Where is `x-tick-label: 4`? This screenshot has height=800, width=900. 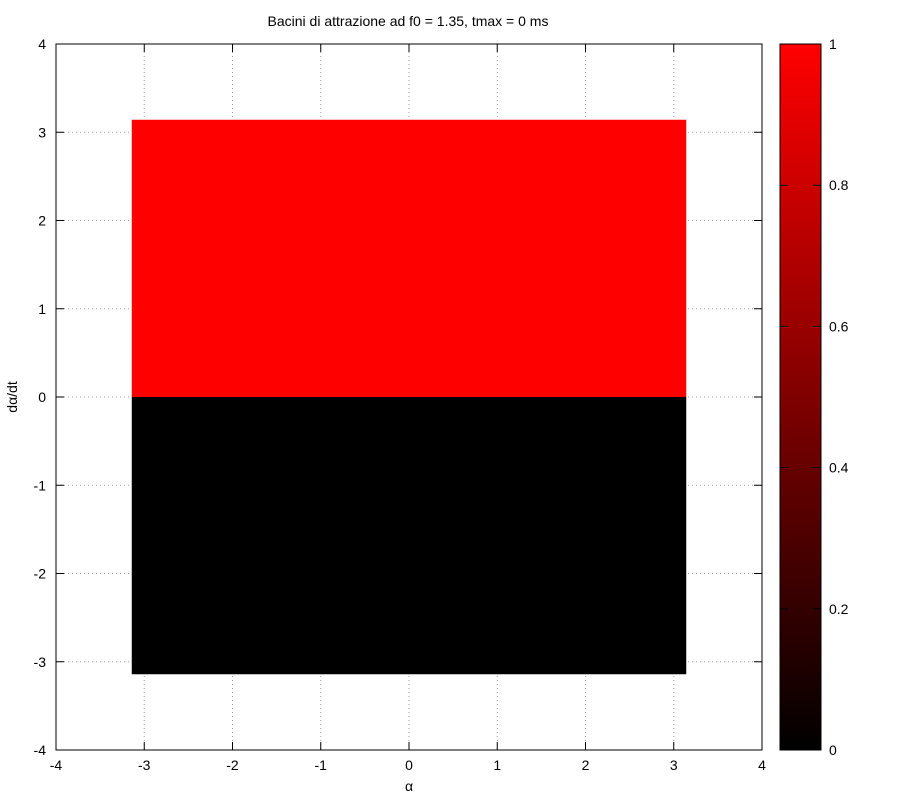 x-tick-label: 4 is located at coordinates (762, 765).